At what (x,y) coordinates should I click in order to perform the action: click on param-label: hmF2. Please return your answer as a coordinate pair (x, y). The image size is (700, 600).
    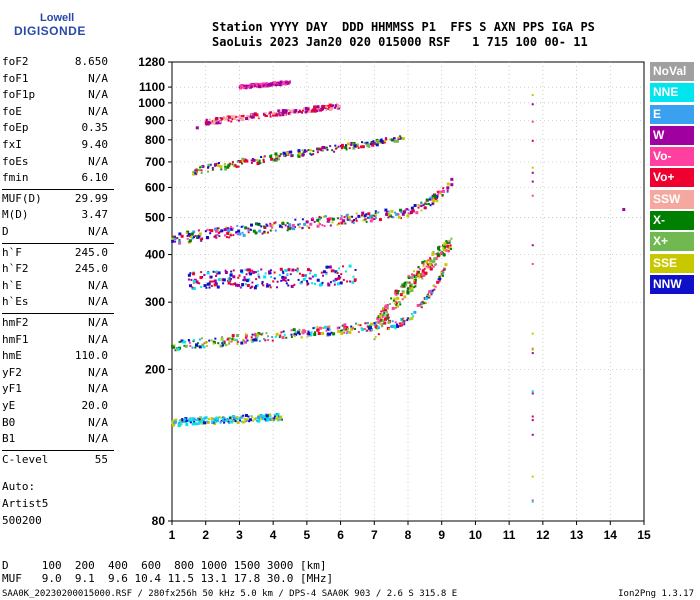
    Looking at the image, I should click on (15, 322).